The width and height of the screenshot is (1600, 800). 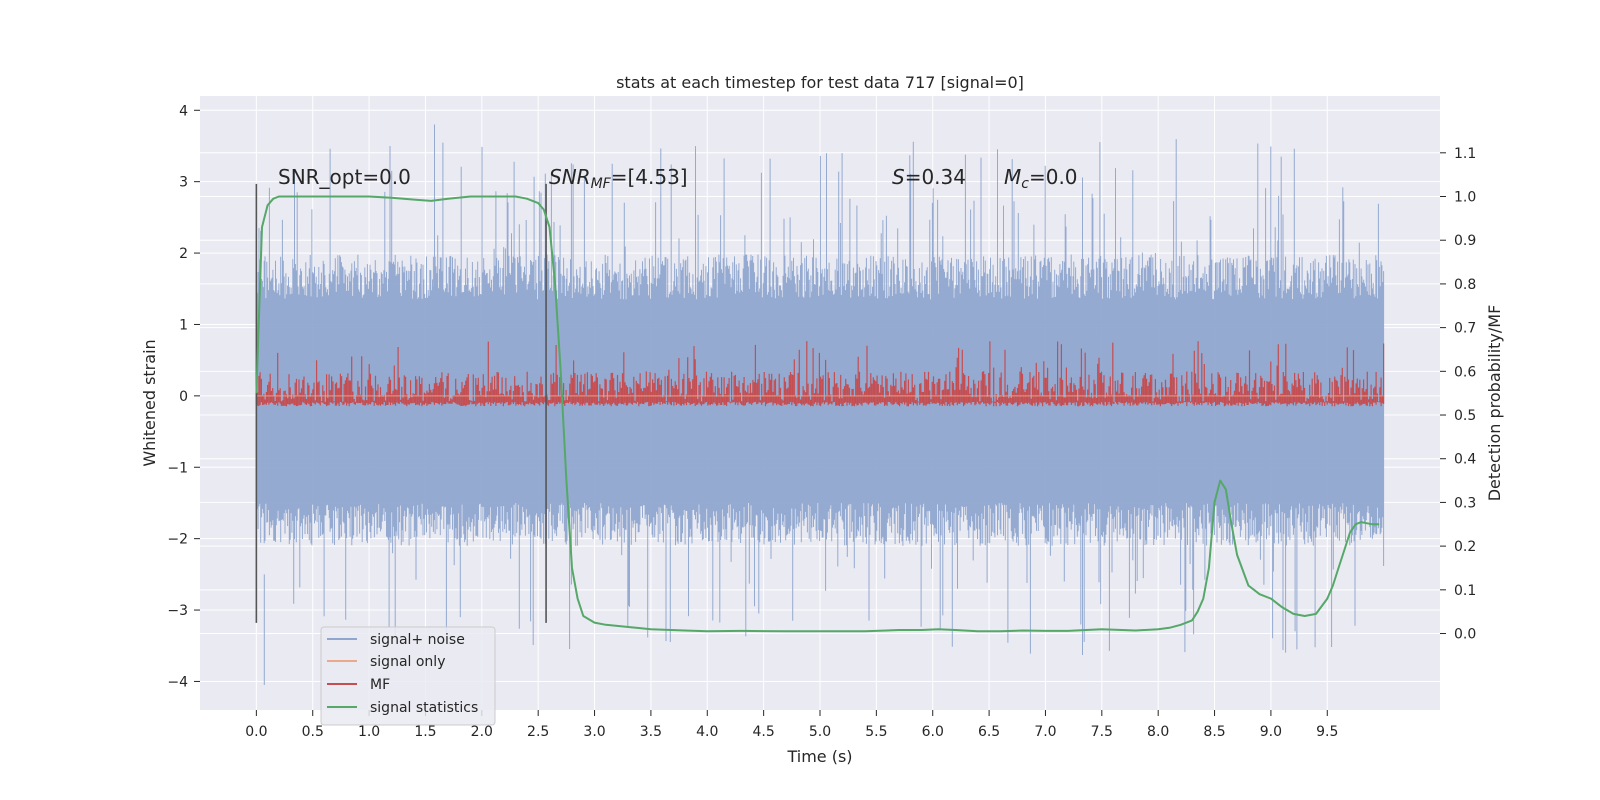 I want to click on legend-label-mf: MF, so click(x=380, y=685).